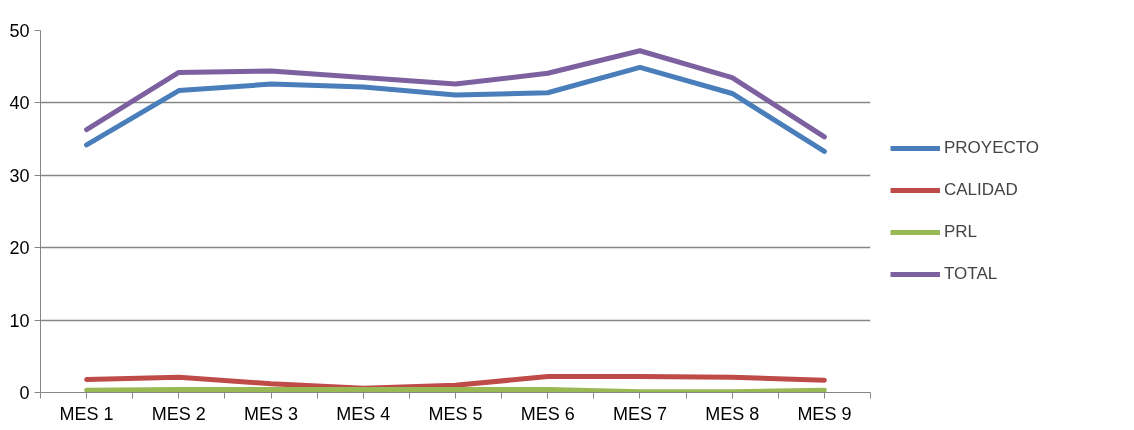 Image resolution: width=1134 pixels, height=430 pixels. I want to click on x-tick-label: MES 5, so click(455, 413).